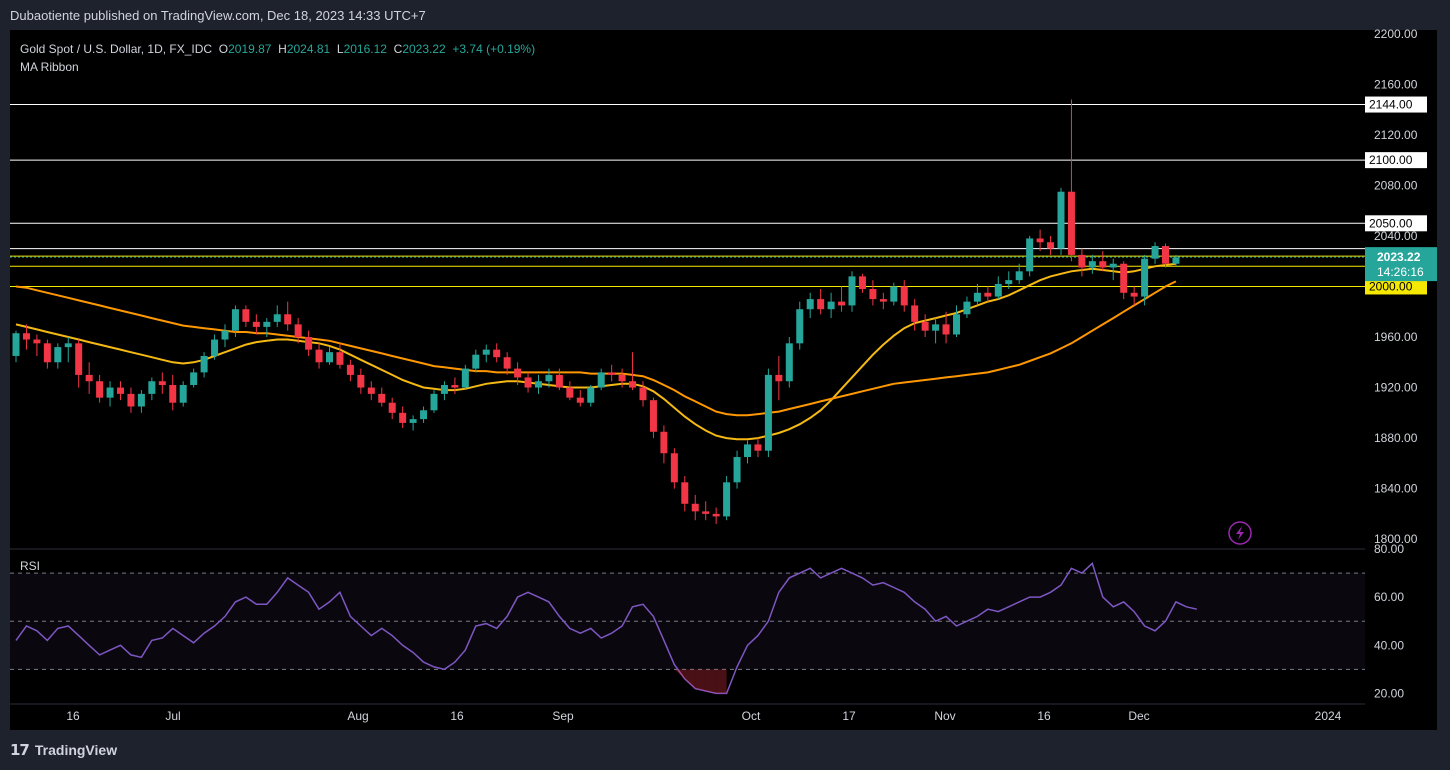 This screenshot has width=1450, height=770. I want to click on price-tick-label: 2120.00, so click(1396, 135).